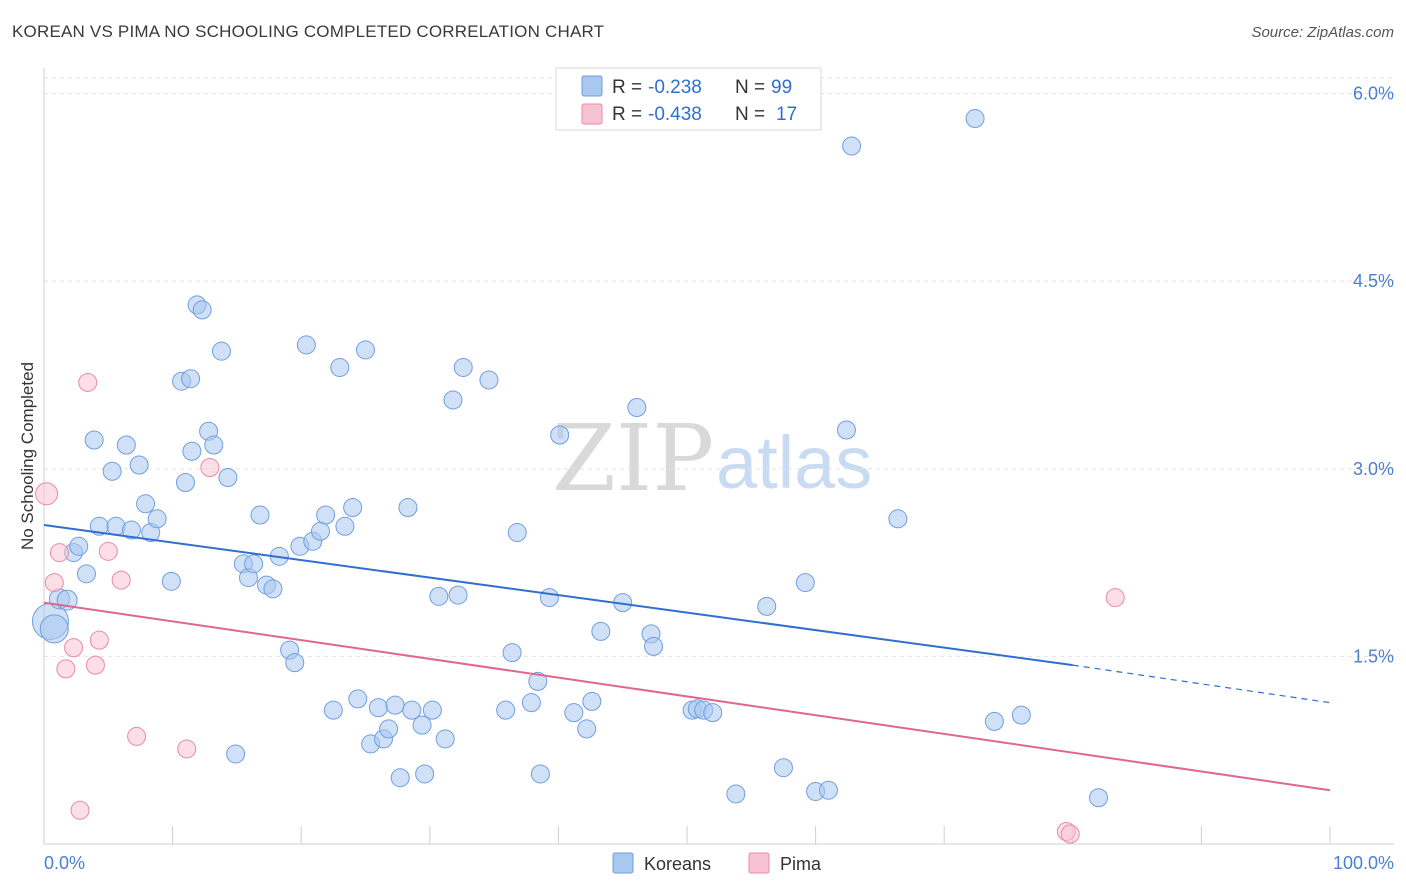 This screenshot has height=892, width=1406. What do you see at coordinates (750, 87) in the screenshot?
I see `legend-n-label-koreans: N =` at bounding box center [750, 87].